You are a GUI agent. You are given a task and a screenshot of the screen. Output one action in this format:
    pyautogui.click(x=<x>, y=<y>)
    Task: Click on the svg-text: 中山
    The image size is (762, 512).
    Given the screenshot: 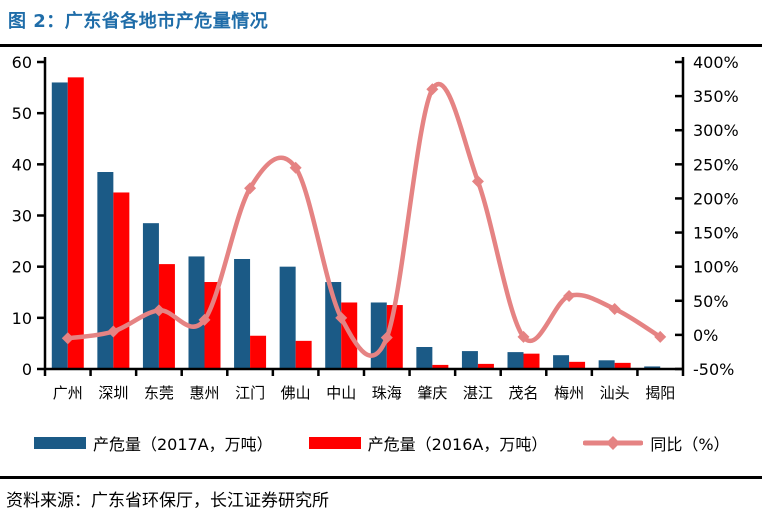 What is the action you would take?
    pyautogui.click(x=341, y=393)
    